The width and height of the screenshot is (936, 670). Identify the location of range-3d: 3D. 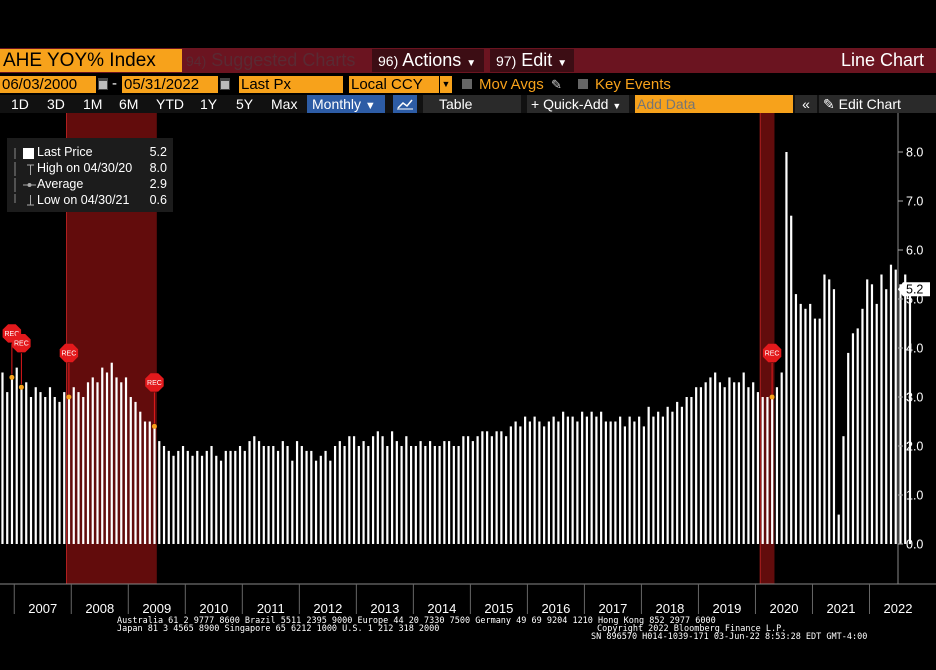
(56, 104).